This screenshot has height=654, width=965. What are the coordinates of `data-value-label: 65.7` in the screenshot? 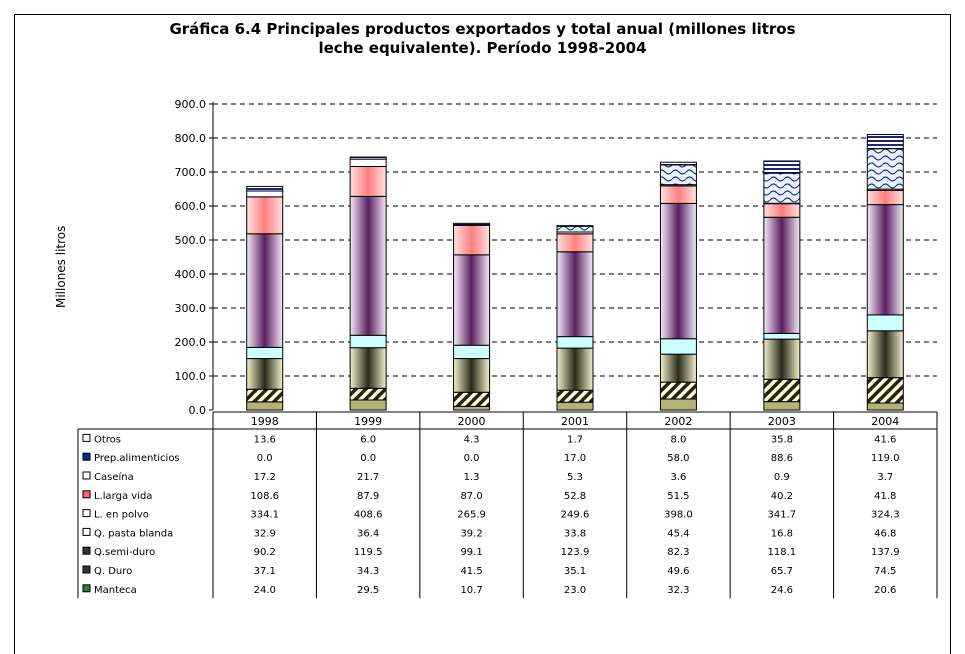 It's located at (782, 571).